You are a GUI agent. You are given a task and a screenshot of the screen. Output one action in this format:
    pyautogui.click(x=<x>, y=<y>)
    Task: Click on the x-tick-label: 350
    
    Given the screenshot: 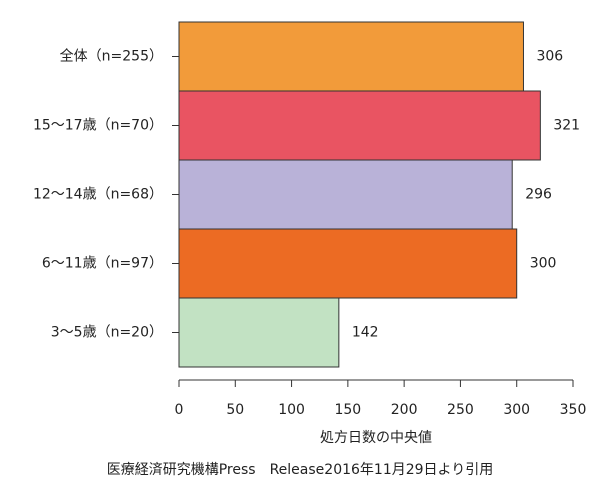 What is the action you would take?
    pyautogui.click(x=573, y=410)
    